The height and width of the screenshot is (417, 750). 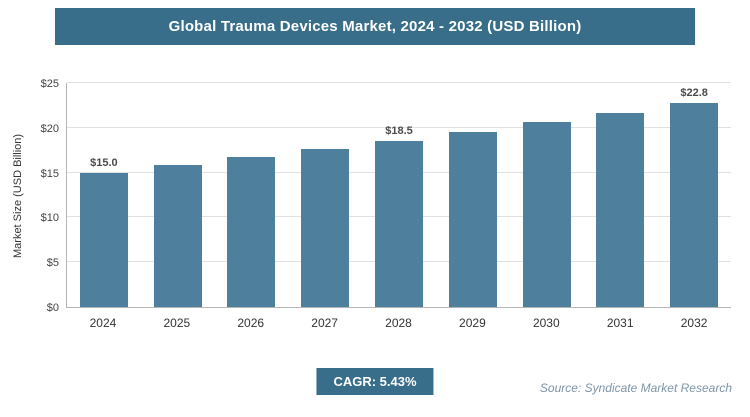 I want to click on x-tick-label: 2029, so click(x=472, y=323).